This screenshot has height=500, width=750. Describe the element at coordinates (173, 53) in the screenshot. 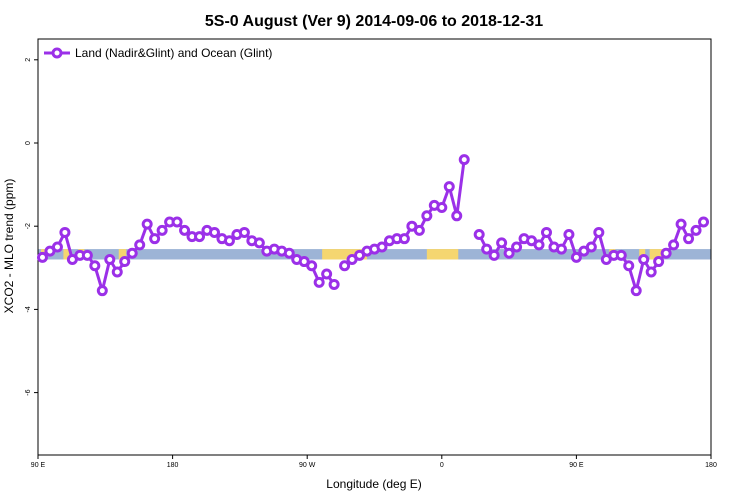

I see `legend-label: Land (Nadir&Glint) and Ocean (Glint)` at that location.